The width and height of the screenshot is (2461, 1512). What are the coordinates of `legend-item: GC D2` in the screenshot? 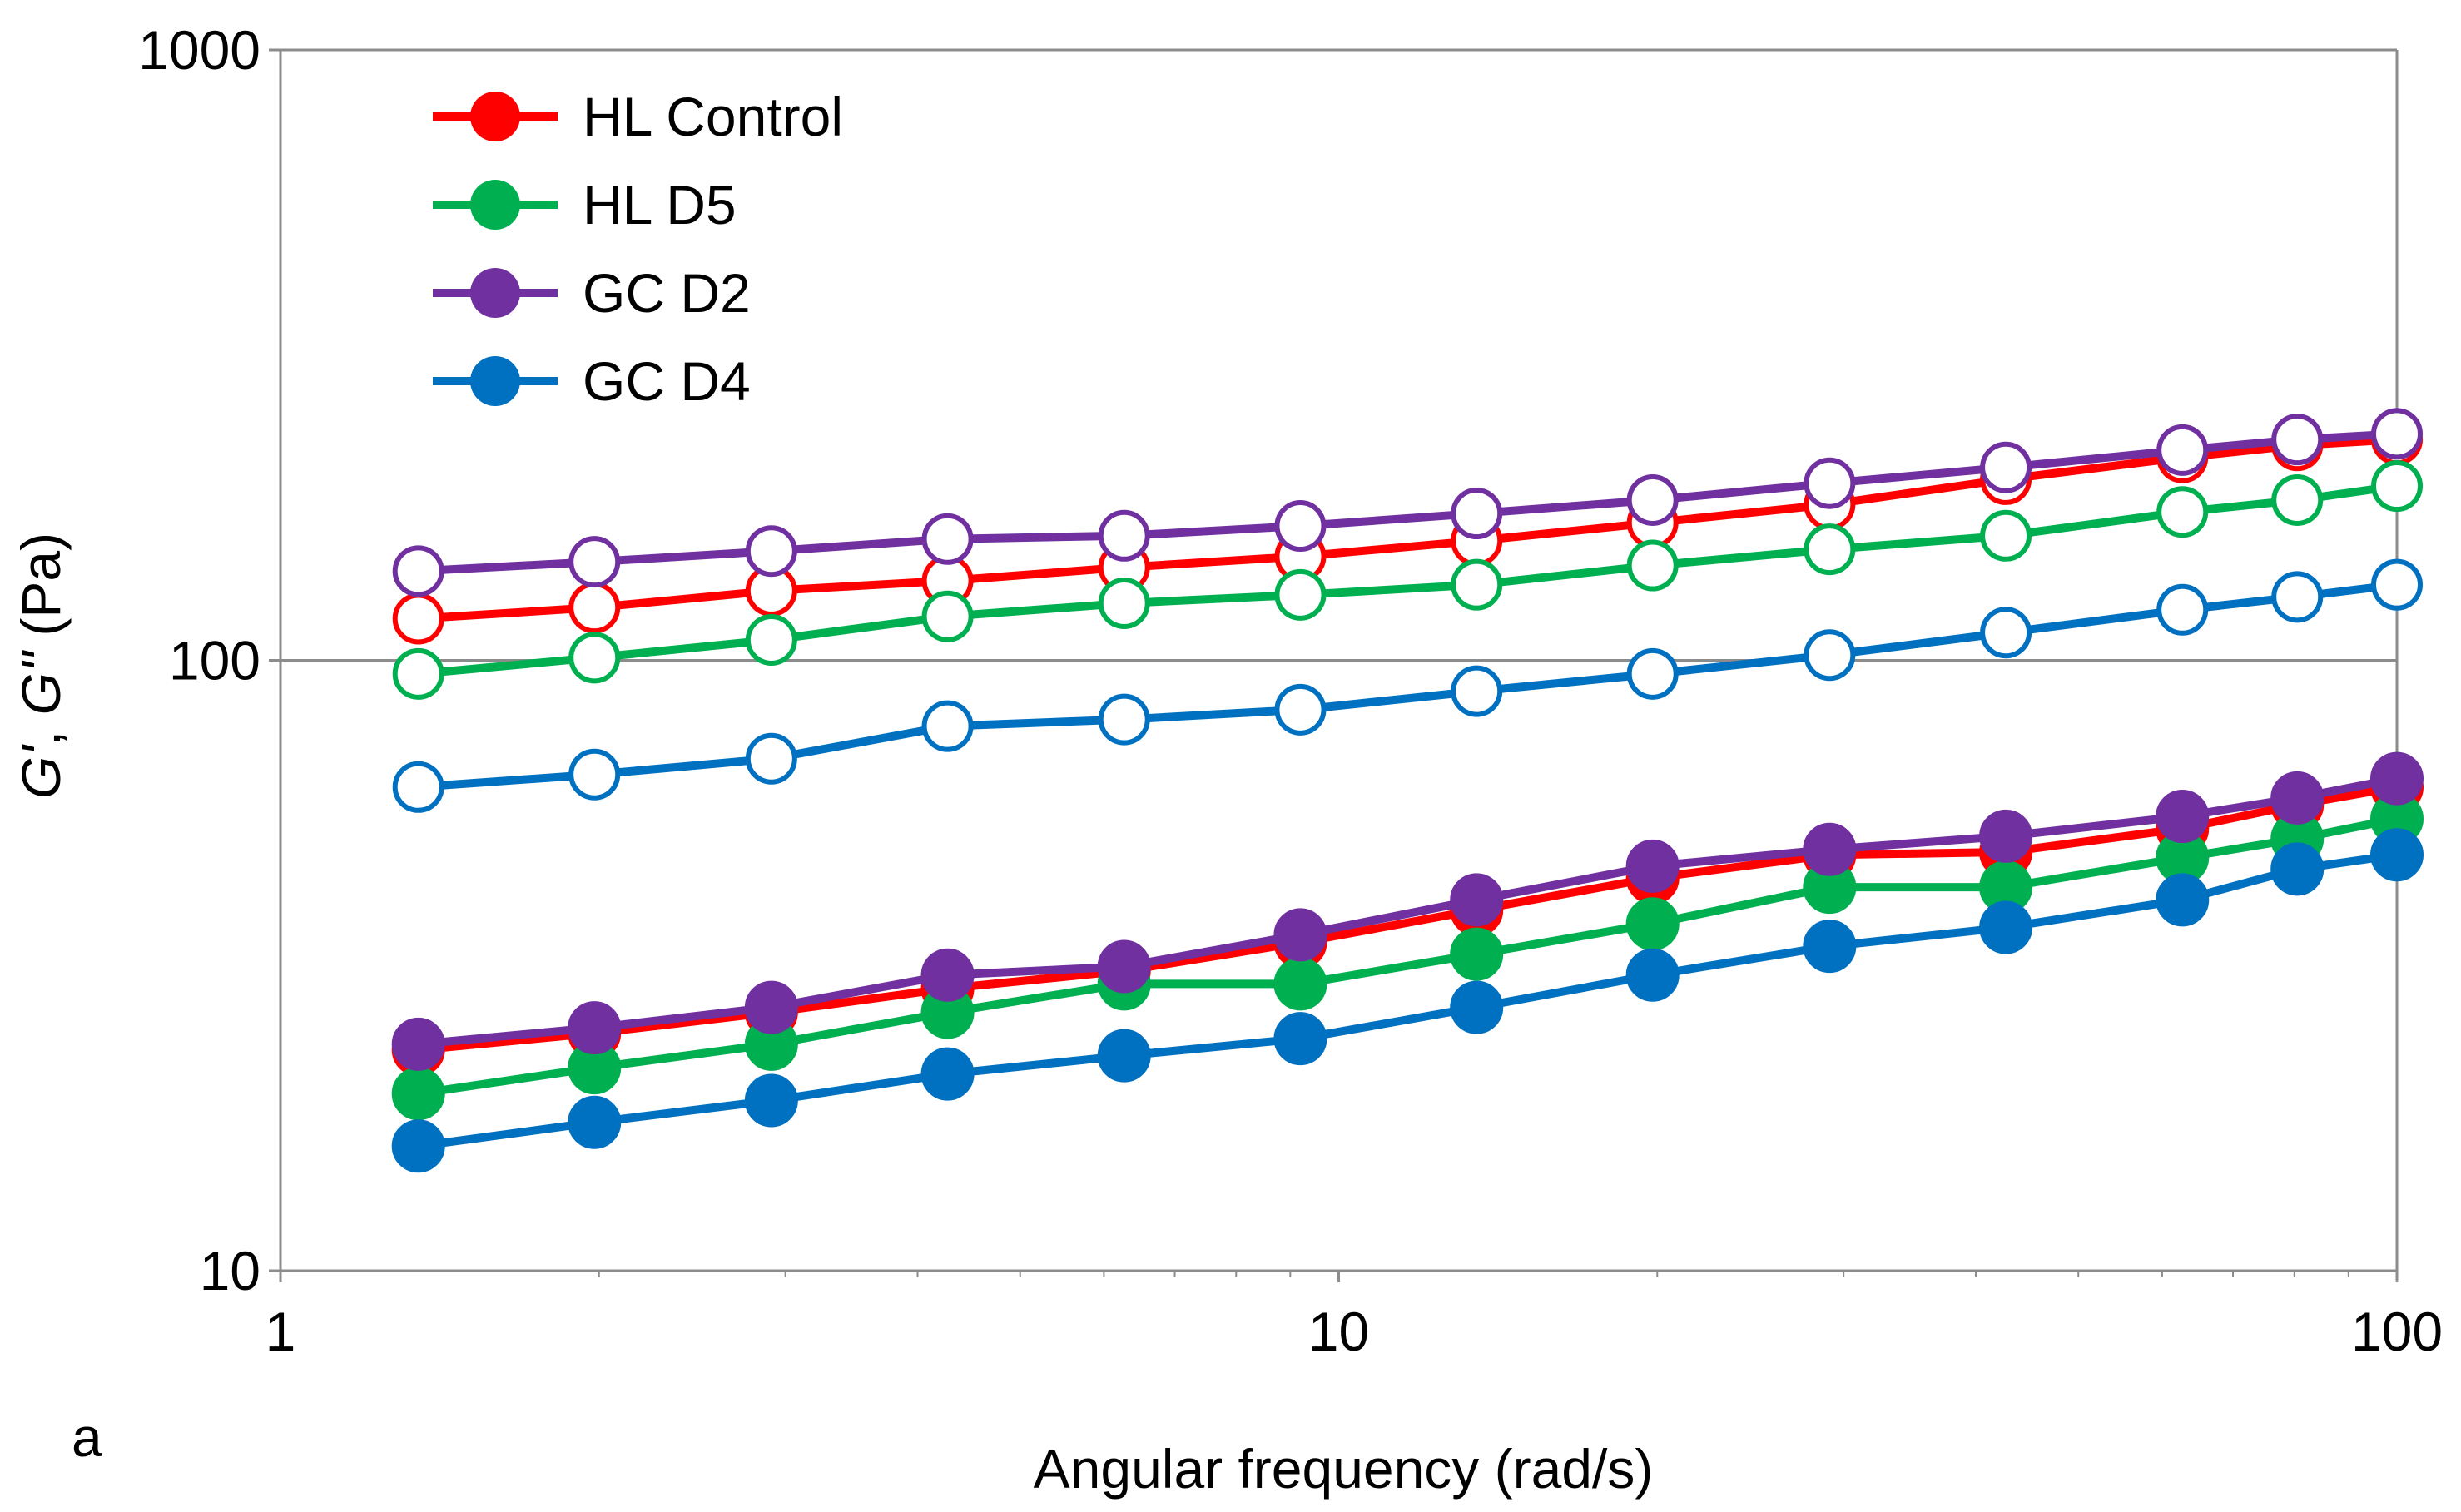 It's located at (592, 293).